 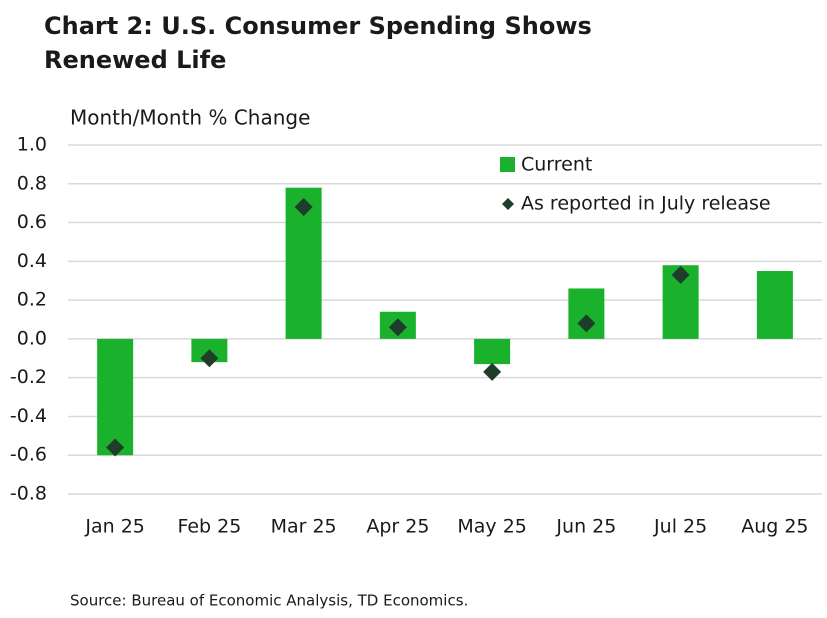 What do you see at coordinates (32, 261) in the screenshot?
I see `y-tick-label: 0.4` at bounding box center [32, 261].